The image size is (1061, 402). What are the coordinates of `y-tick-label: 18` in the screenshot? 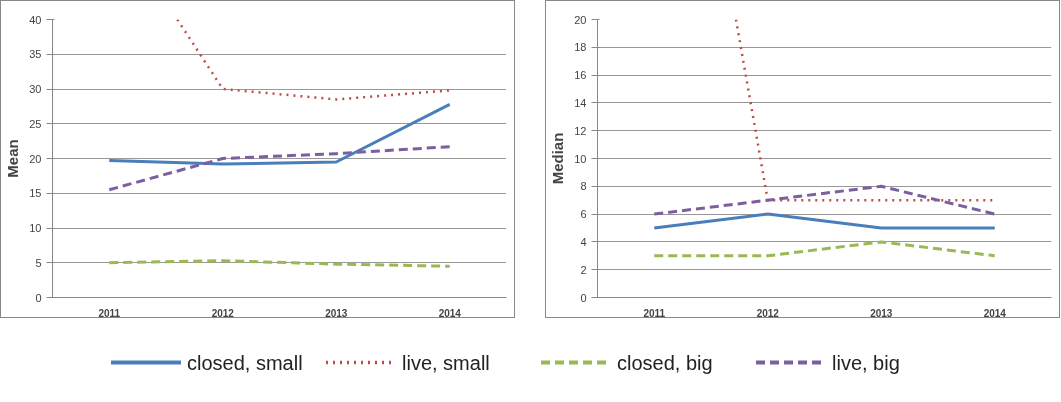 It's located at (580, 47).